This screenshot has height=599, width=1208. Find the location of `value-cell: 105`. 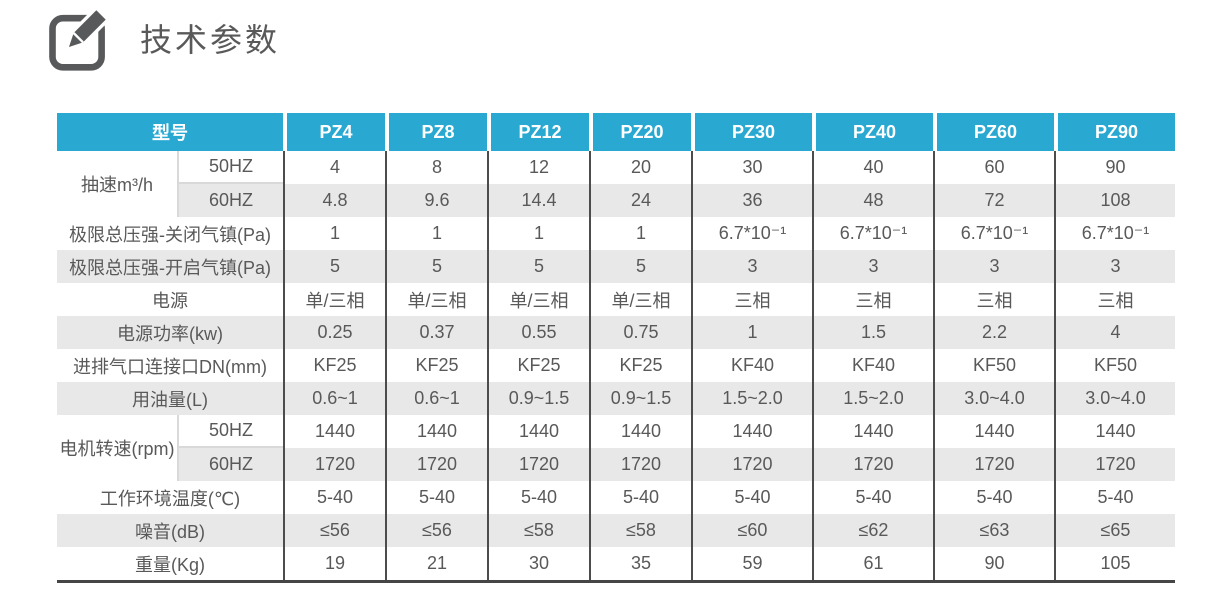

value-cell: 105 is located at coordinates (1114, 563).